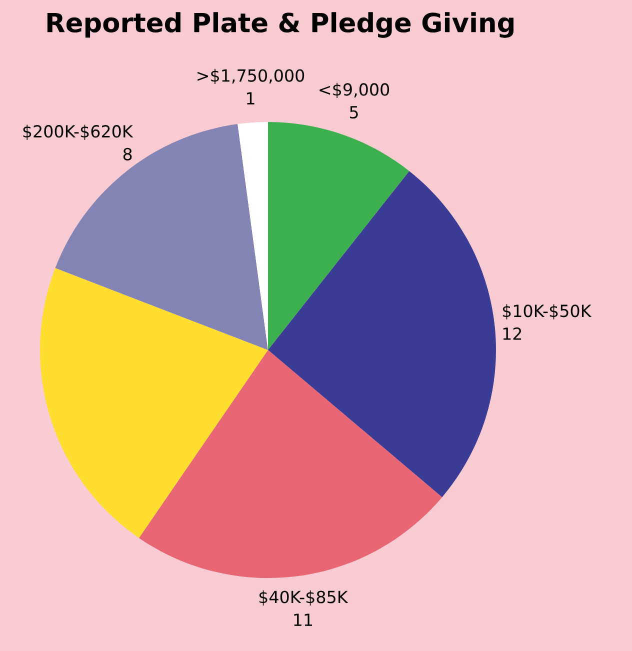 The width and height of the screenshot is (632, 651). What do you see at coordinates (251, 76) in the screenshot?
I see `slice-label: >$1,750,000` at bounding box center [251, 76].